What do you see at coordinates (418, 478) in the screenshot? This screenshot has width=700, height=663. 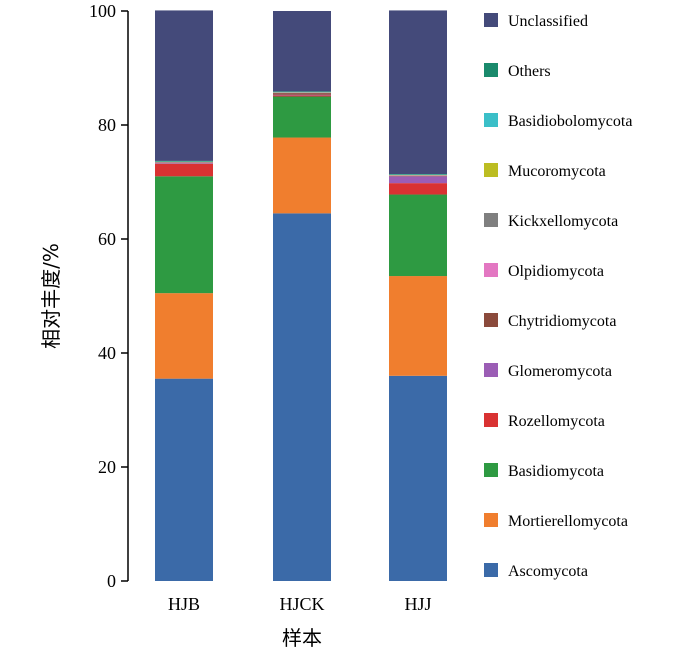 I see `bar-segment-ascomycota-hjj` at bounding box center [418, 478].